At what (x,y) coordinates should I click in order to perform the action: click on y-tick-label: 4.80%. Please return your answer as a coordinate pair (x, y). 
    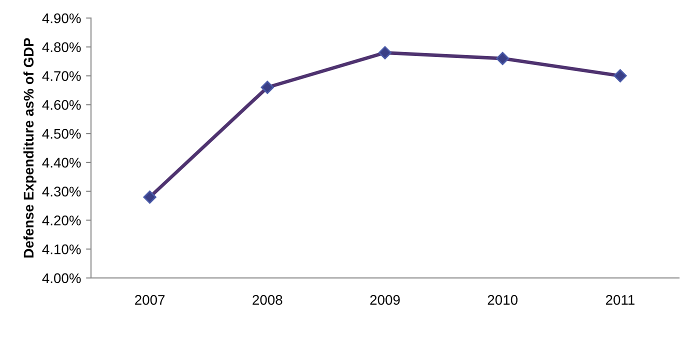
    Looking at the image, I should click on (61, 47).